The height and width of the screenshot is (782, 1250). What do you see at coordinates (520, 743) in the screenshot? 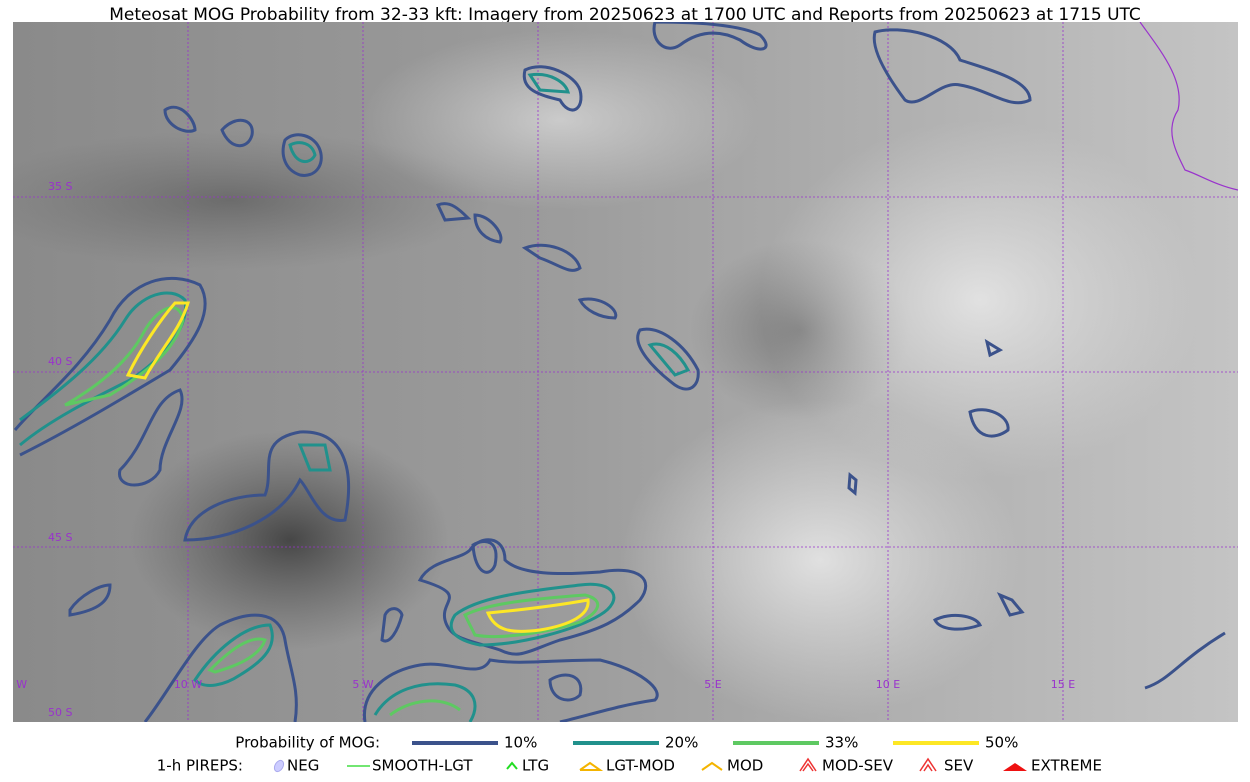
I see `legend-label: 10%` at bounding box center [520, 743].